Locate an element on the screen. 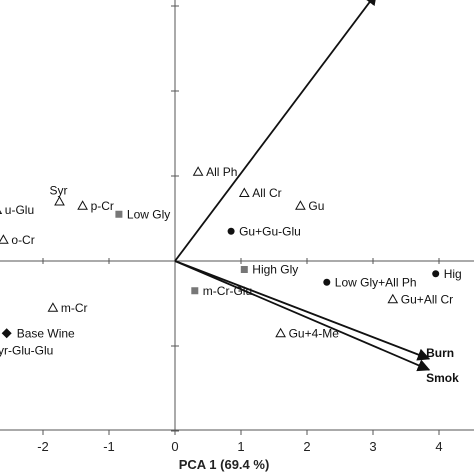 This screenshot has height=474, width=474. x-tick-label: 4 is located at coordinates (438, 446).